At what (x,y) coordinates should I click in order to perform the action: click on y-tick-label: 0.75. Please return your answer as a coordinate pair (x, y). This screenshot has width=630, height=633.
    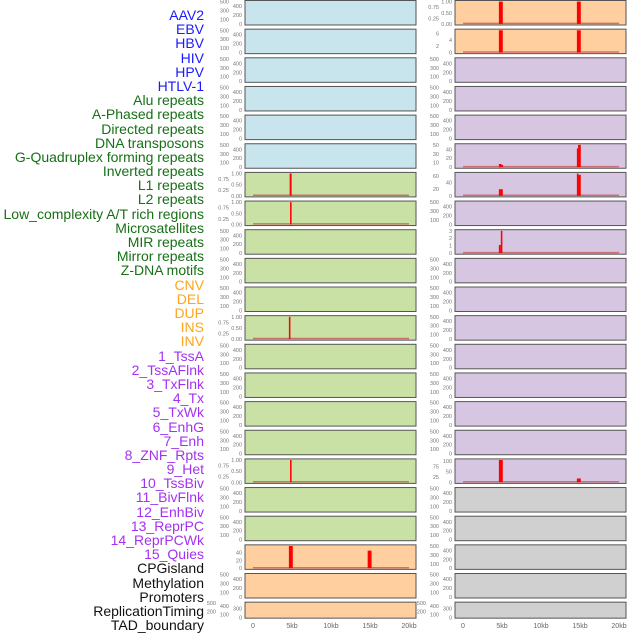
    Looking at the image, I should click on (223, 180).